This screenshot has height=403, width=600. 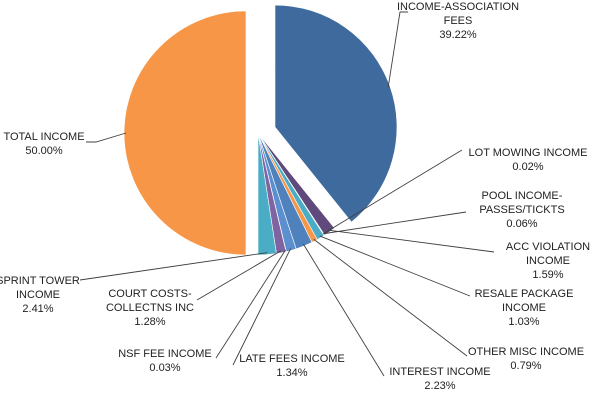 What do you see at coordinates (149, 322) in the screenshot?
I see `slice-percent: 1.28%` at bounding box center [149, 322].